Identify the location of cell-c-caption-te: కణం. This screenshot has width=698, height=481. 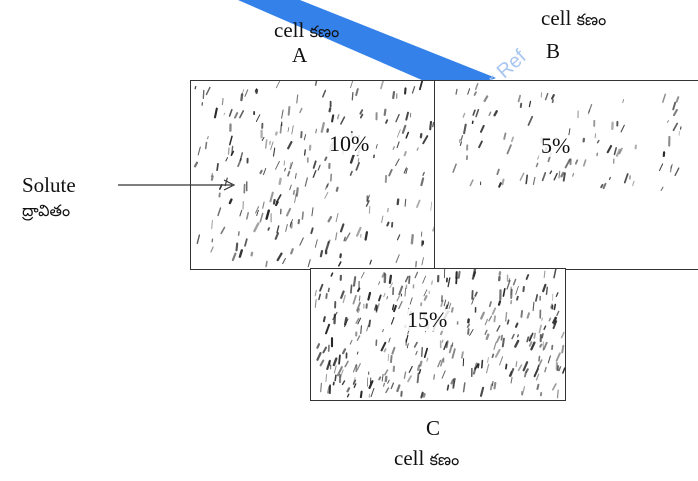
(444, 460).